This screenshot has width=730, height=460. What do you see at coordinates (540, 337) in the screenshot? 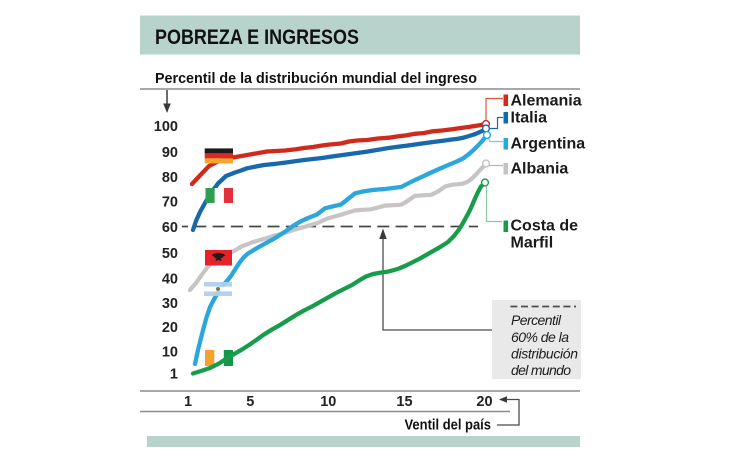
I see `svg-text: 60% de la` at bounding box center [540, 337].